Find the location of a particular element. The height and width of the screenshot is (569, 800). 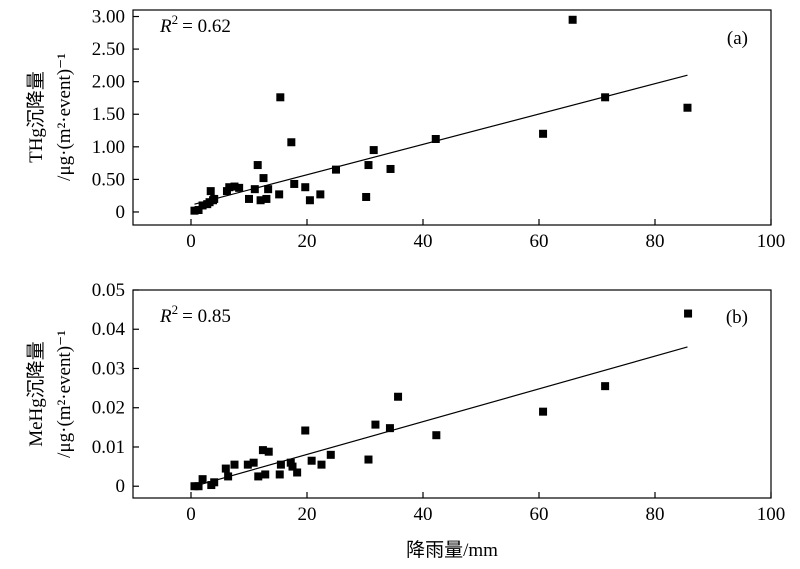

x-tick-label-a-0: 0 is located at coordinates (191, 241).